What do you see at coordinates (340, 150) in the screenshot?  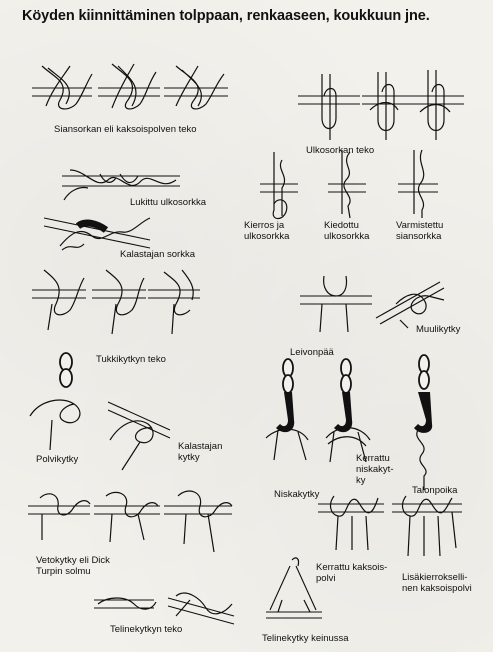 I see `label-ulkosorkka: Ulkosorkan teko` at bounding box center [340, 150].